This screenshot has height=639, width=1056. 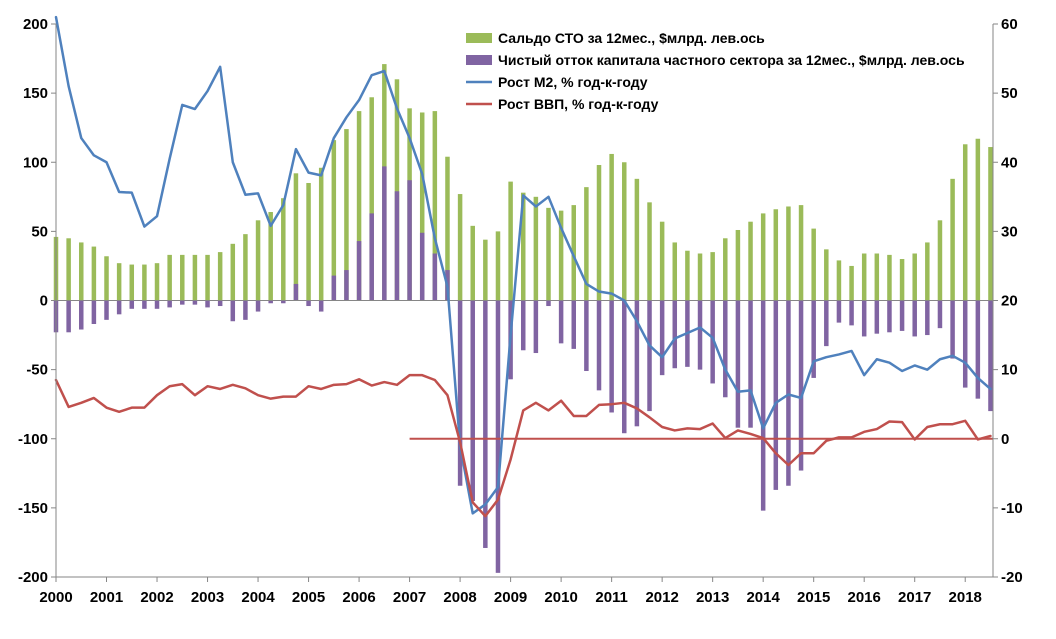 What do you see at coordinates (615, 38) in the screenshot?
I see `legend-item-current-account: Сальдо СТО за 12мес., $млрд. лев.ось` at bounding box center [615, 38].